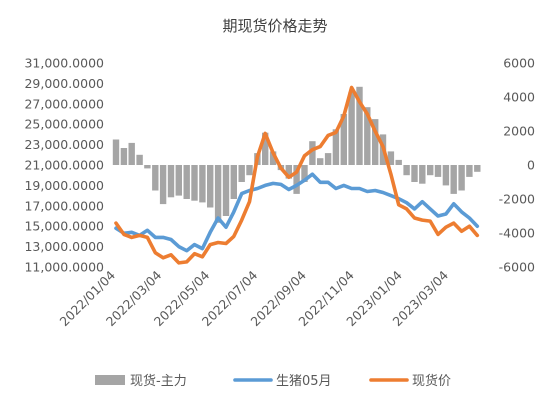 This screenshot has height=415, width=550. What do you see at coordinates (517, 233) in the screenshot?
I see `right-tick-label: -4000` at bounding box center [517, 233].